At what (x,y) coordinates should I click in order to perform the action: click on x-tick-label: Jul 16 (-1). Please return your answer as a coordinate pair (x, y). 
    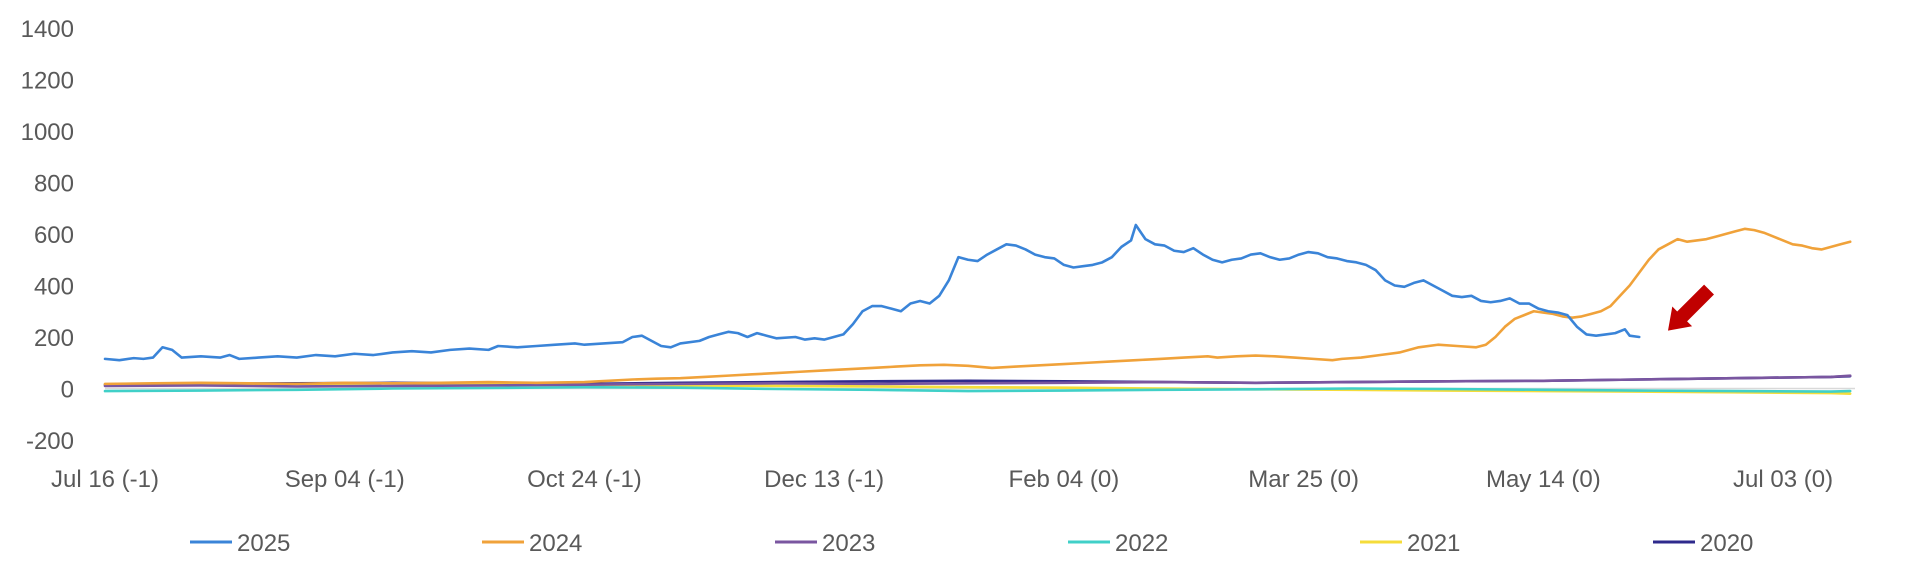
    Looking at the image, I should click on (105, 479).